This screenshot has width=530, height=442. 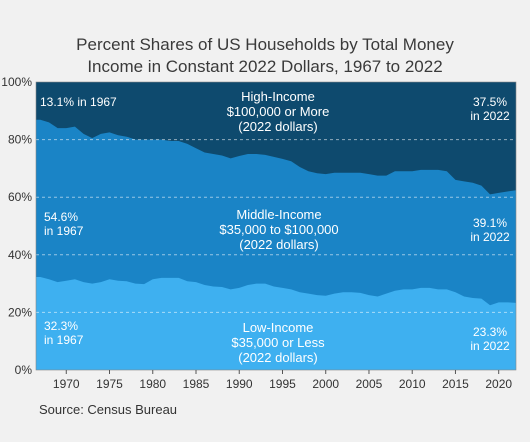 I want to click on mid-left-annotation-1: 54.6%, so click(x=61, y=217).